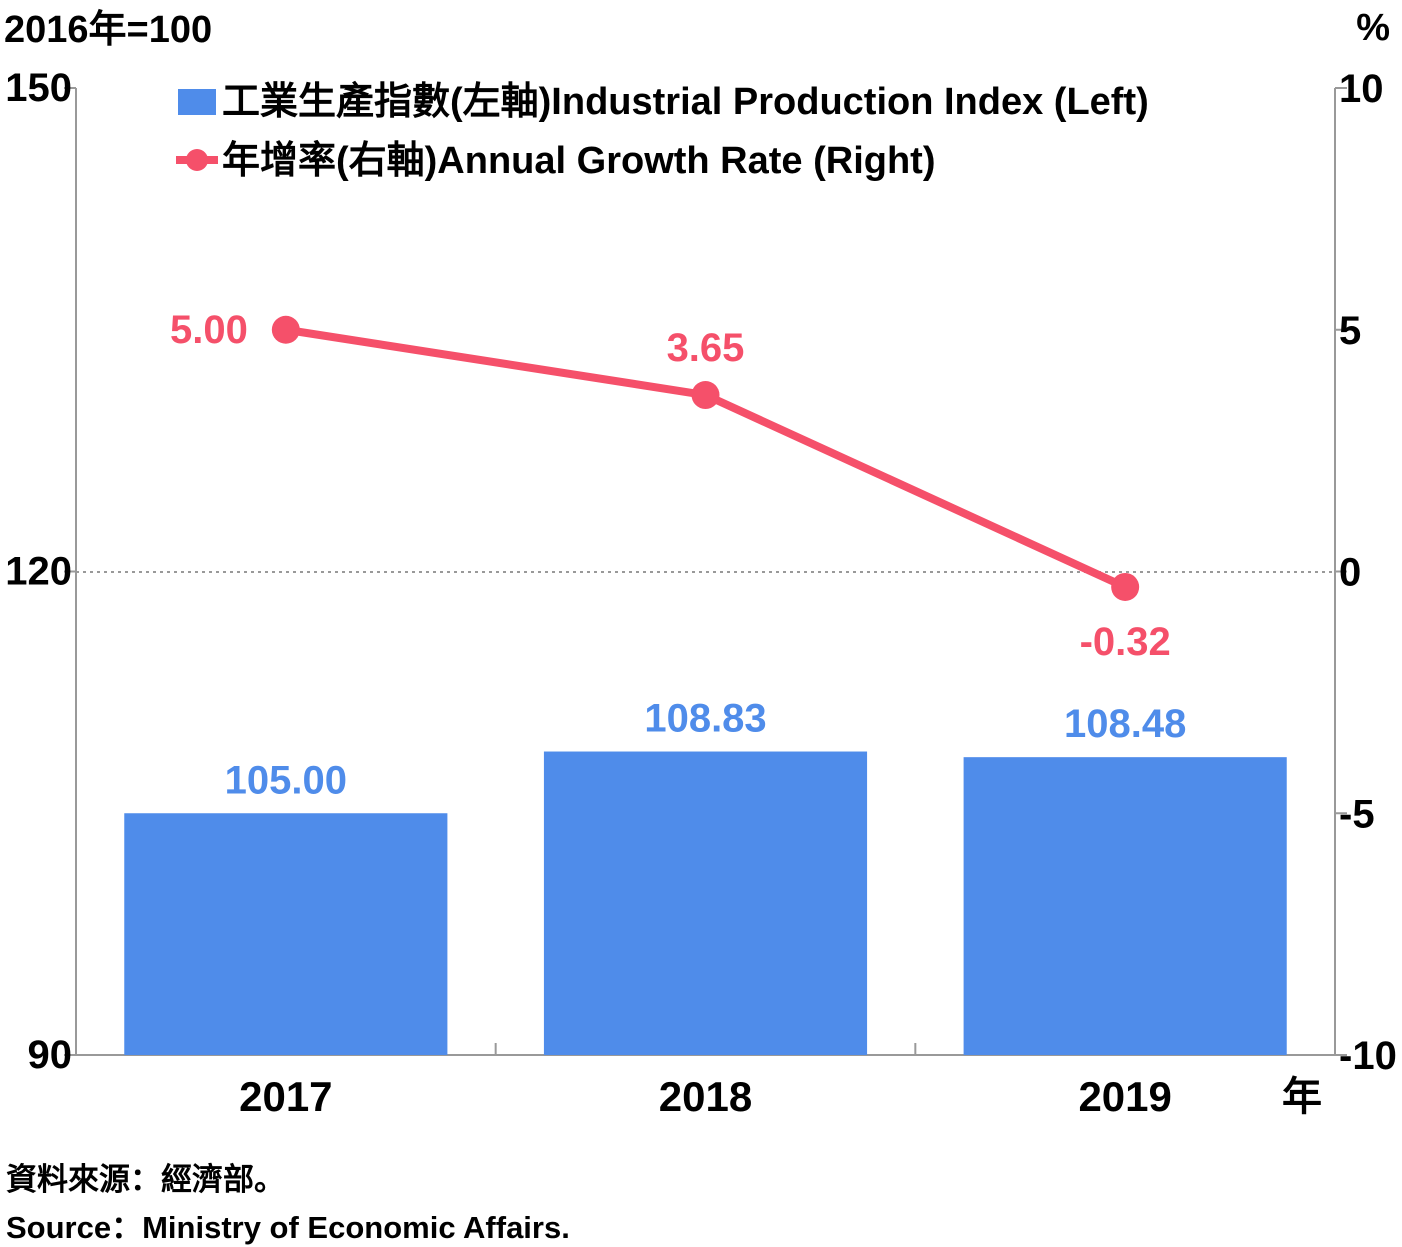 This screenshot has height=1247, width=1402. Describe the element at coordinates (1125, 642) in the screenshot. I see `growth-value-label: -0.32` at that location.